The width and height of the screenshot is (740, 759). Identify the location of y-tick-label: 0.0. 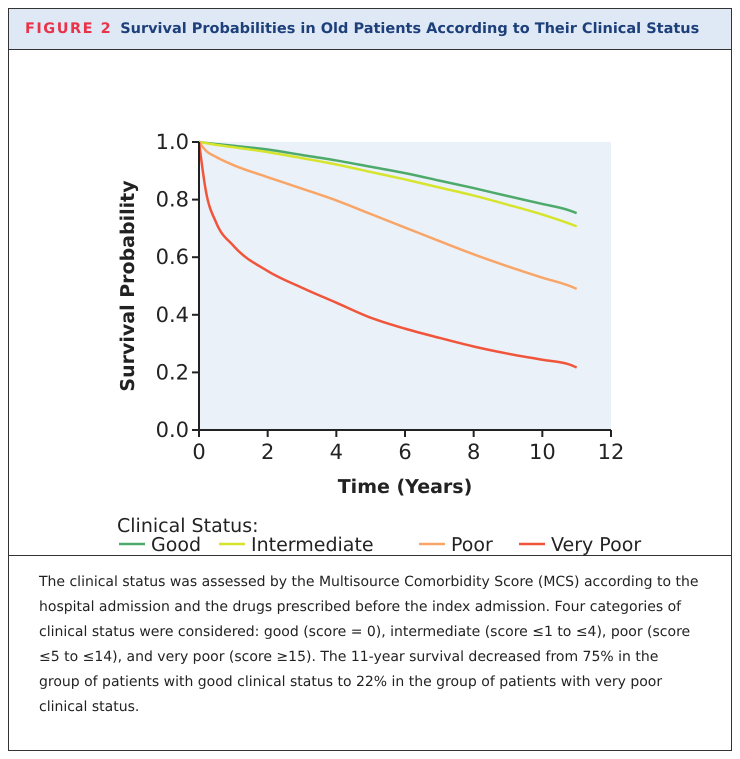
(172, 430).